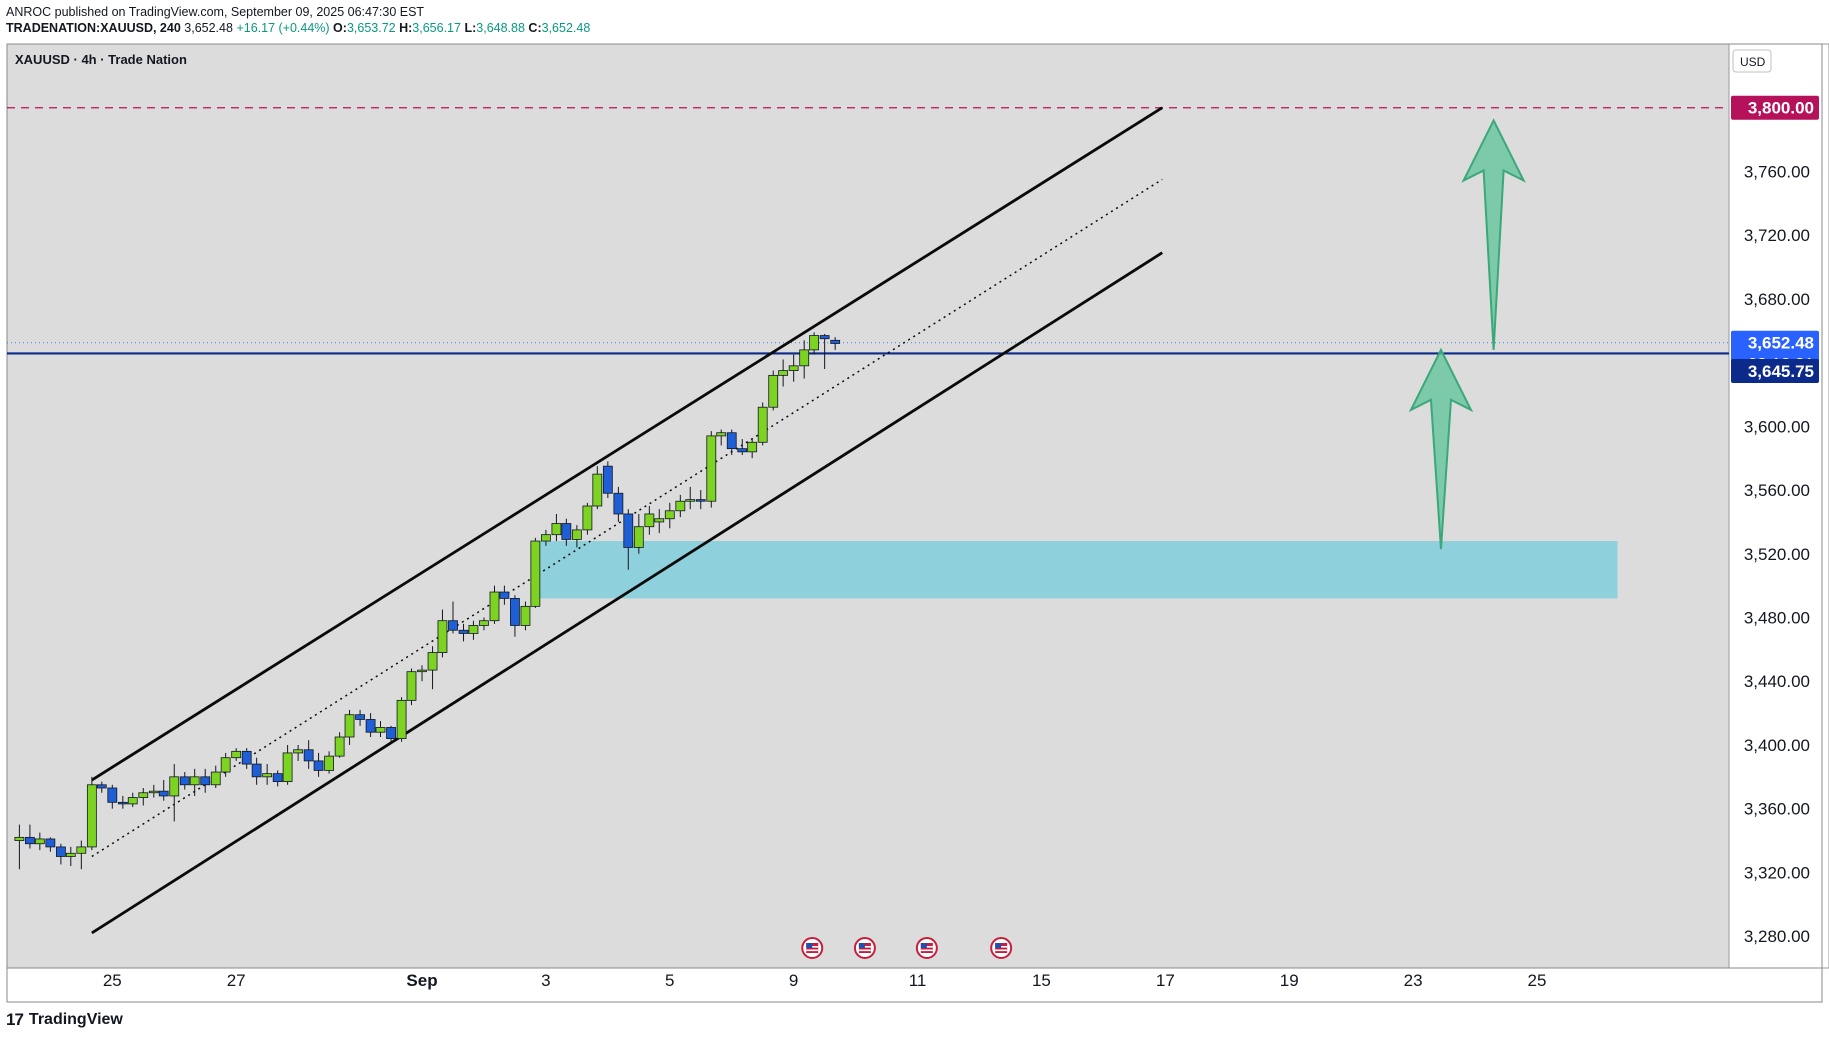  I want to click on low-value: 3,648.88, so click(500, 28).